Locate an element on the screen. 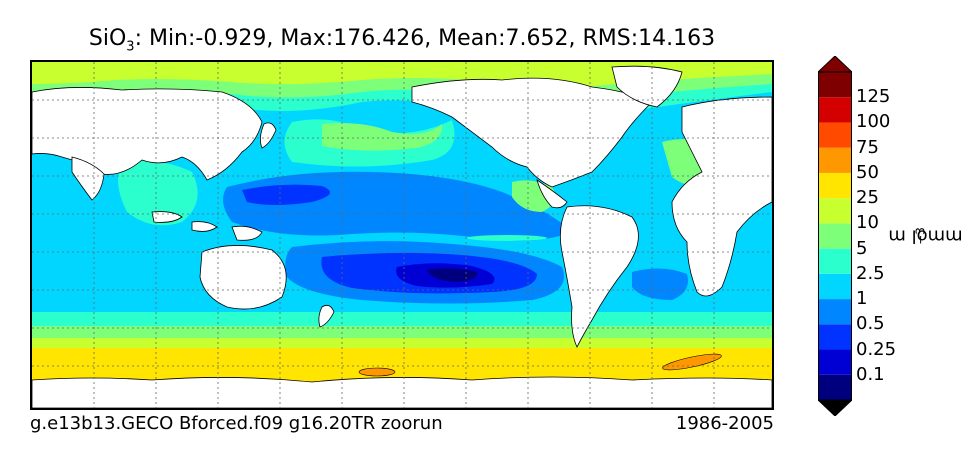  australia-landmass is located at coordinates (243, 277).